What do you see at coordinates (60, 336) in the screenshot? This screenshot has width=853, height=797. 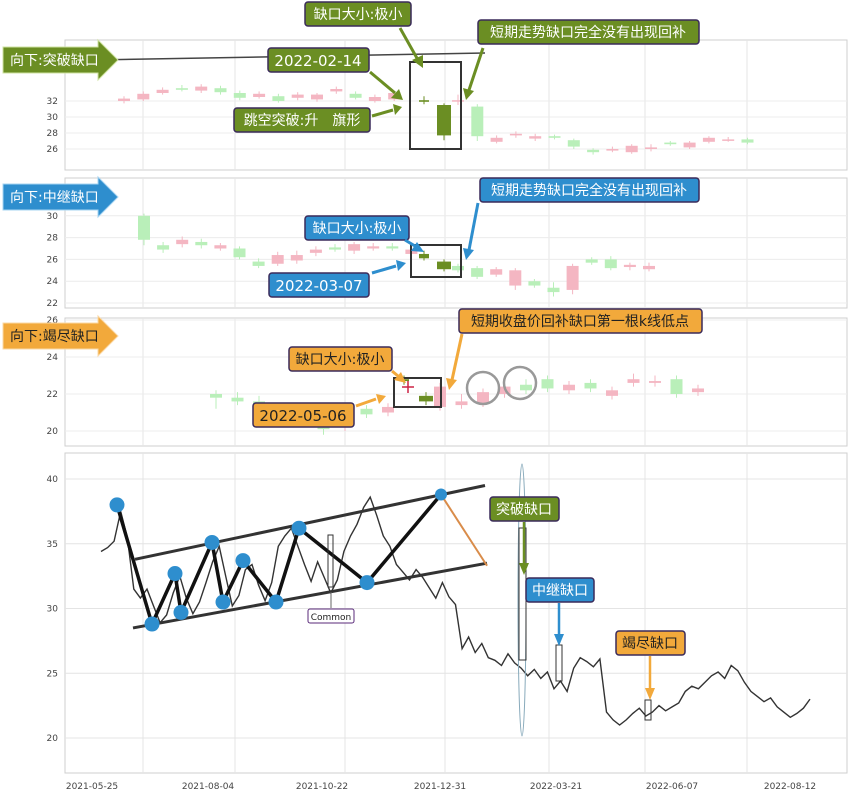 I see `exhaustion-direction-arrow: 向下:竭尽缺口` at bounding box center [60, 336].